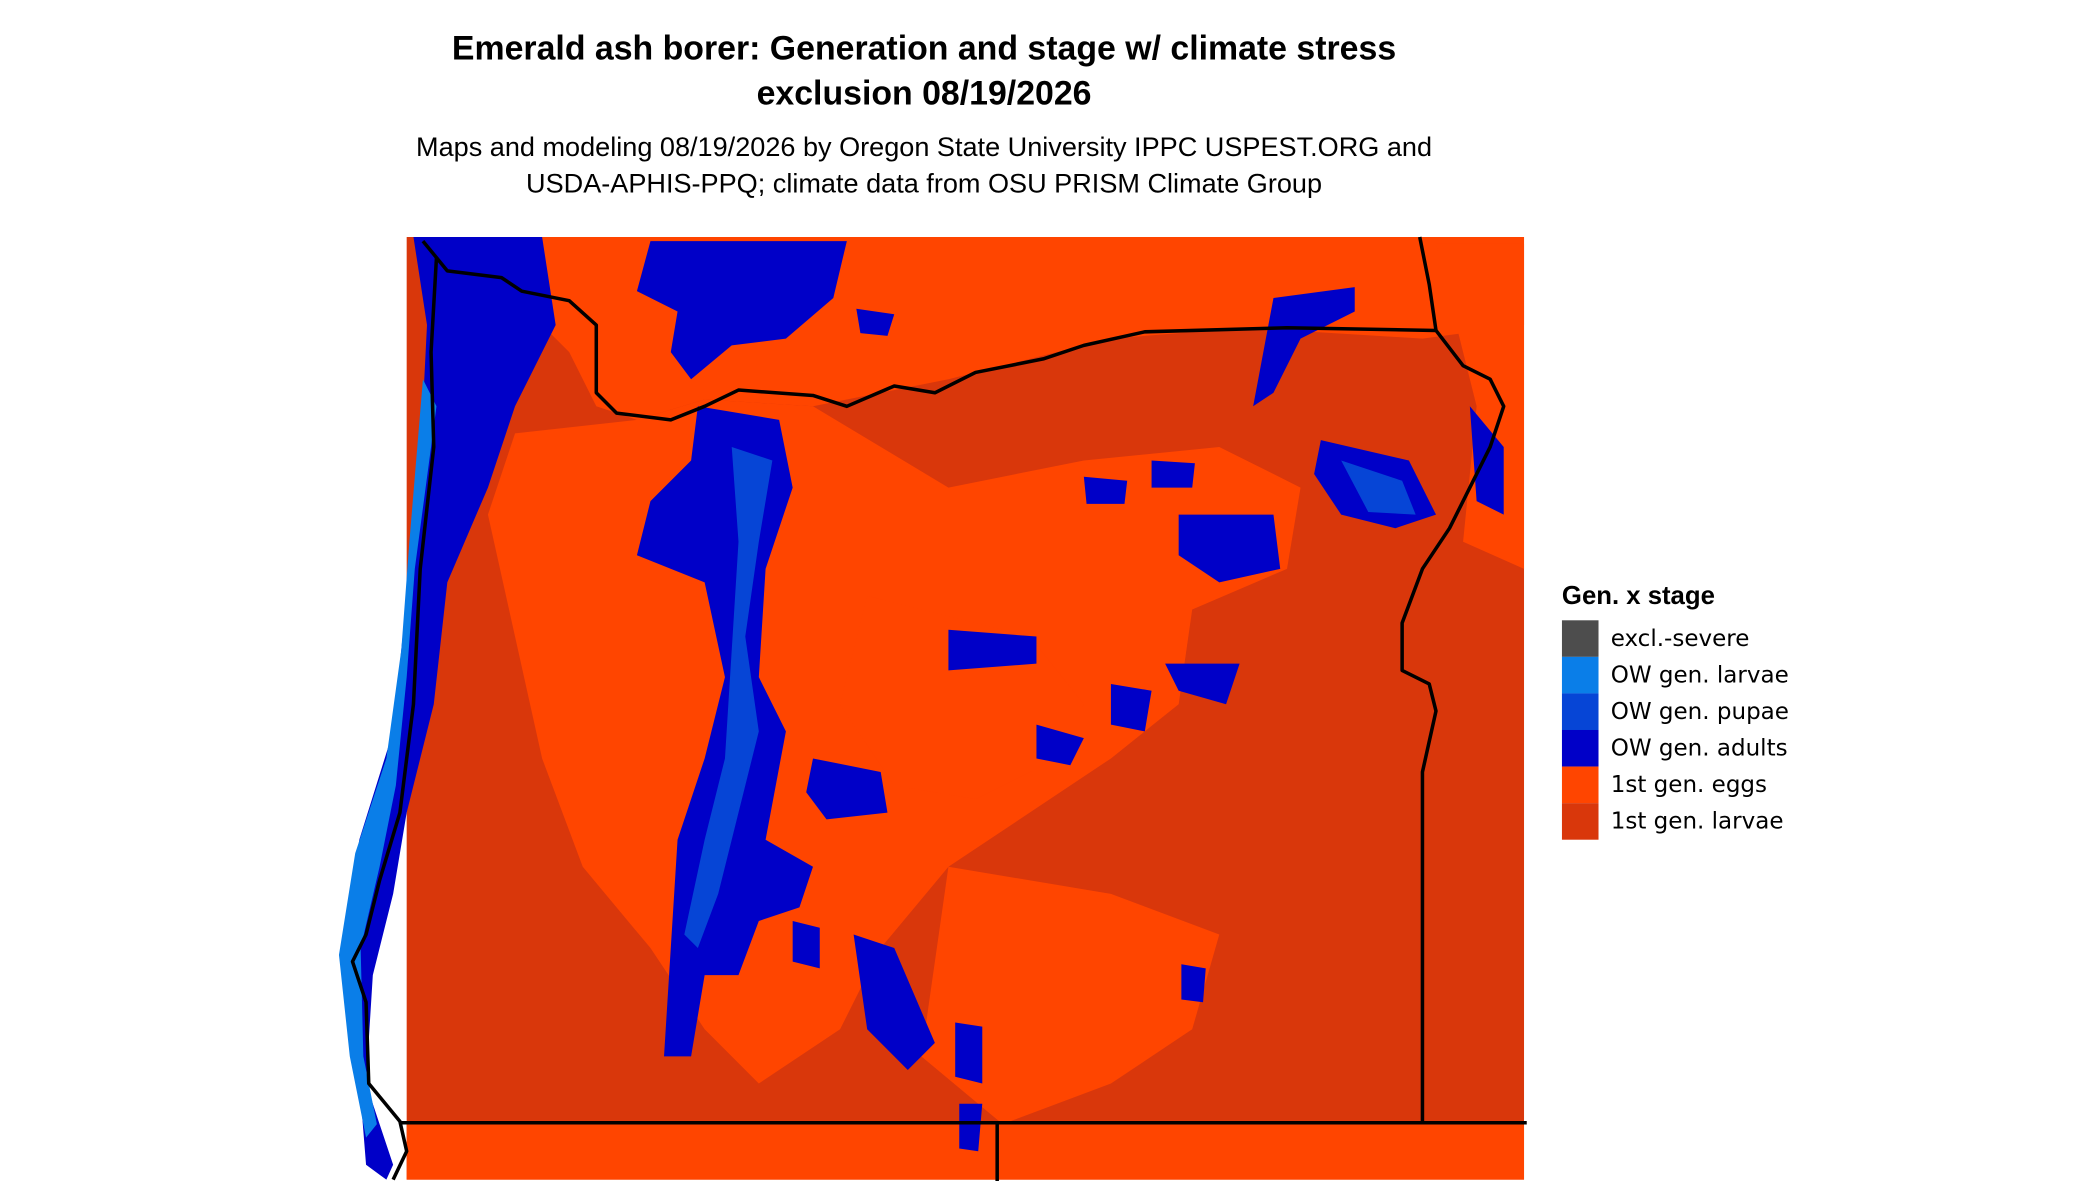 Image resolution: width=2100 pixels, height=1181 pixels. I want to click on legend-title: Gen. x stage, so click(1638, 596).